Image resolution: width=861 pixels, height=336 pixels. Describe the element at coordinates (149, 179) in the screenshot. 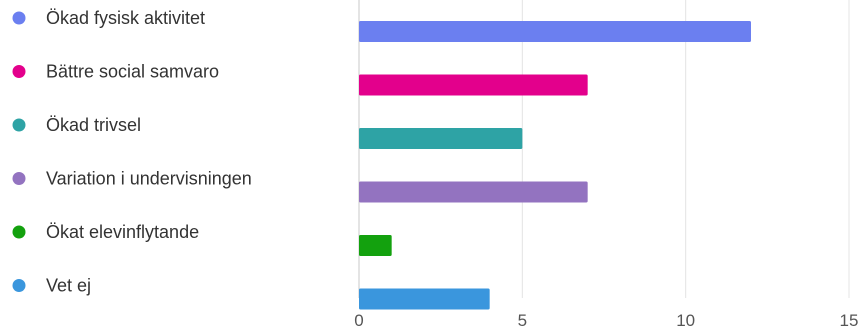

I see `legend-label: Variation i undervisningen` at that location.